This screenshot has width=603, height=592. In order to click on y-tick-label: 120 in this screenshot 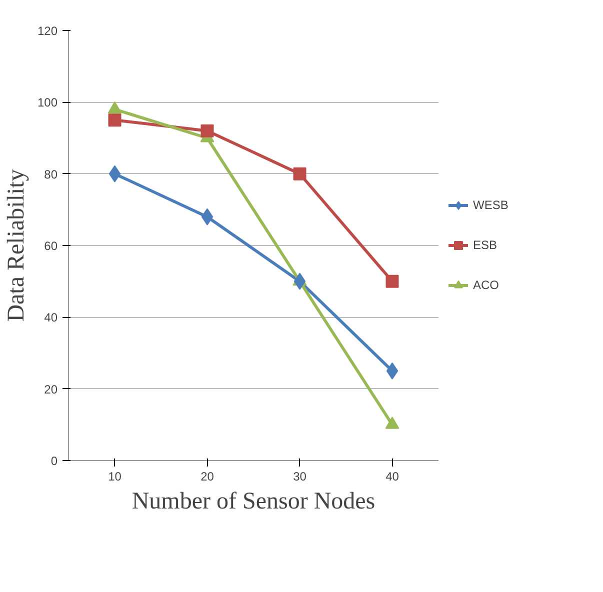, I will do `click(47, 31)`.